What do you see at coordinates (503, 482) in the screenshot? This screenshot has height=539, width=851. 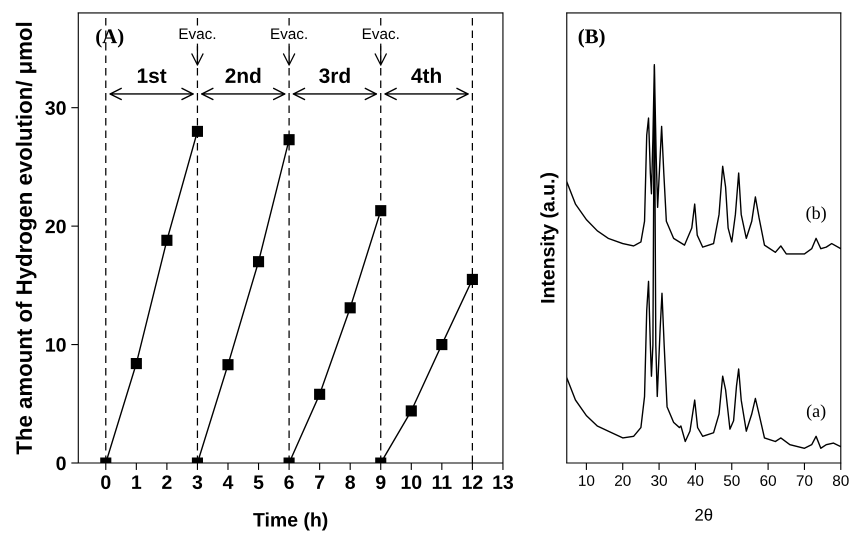 I see `x-tick-label: 13` at bounding box center [503, 482].